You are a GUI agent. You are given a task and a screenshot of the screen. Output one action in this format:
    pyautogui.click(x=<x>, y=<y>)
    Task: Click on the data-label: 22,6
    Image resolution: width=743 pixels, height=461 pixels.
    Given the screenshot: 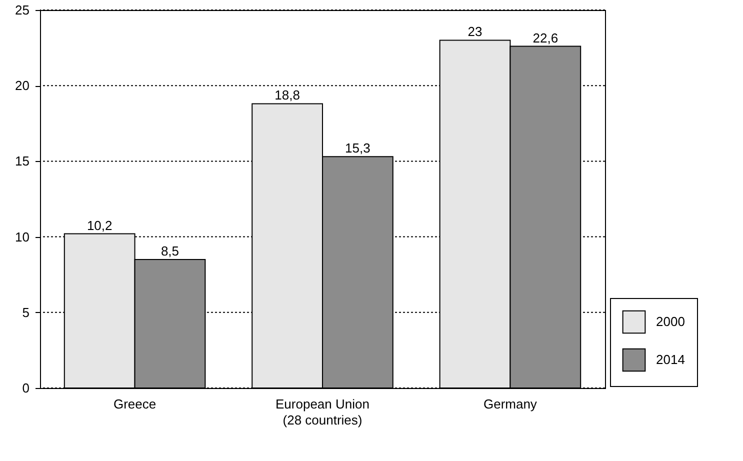 What is the action you would take?
    pyautogui.click(x=545, y=38)
    